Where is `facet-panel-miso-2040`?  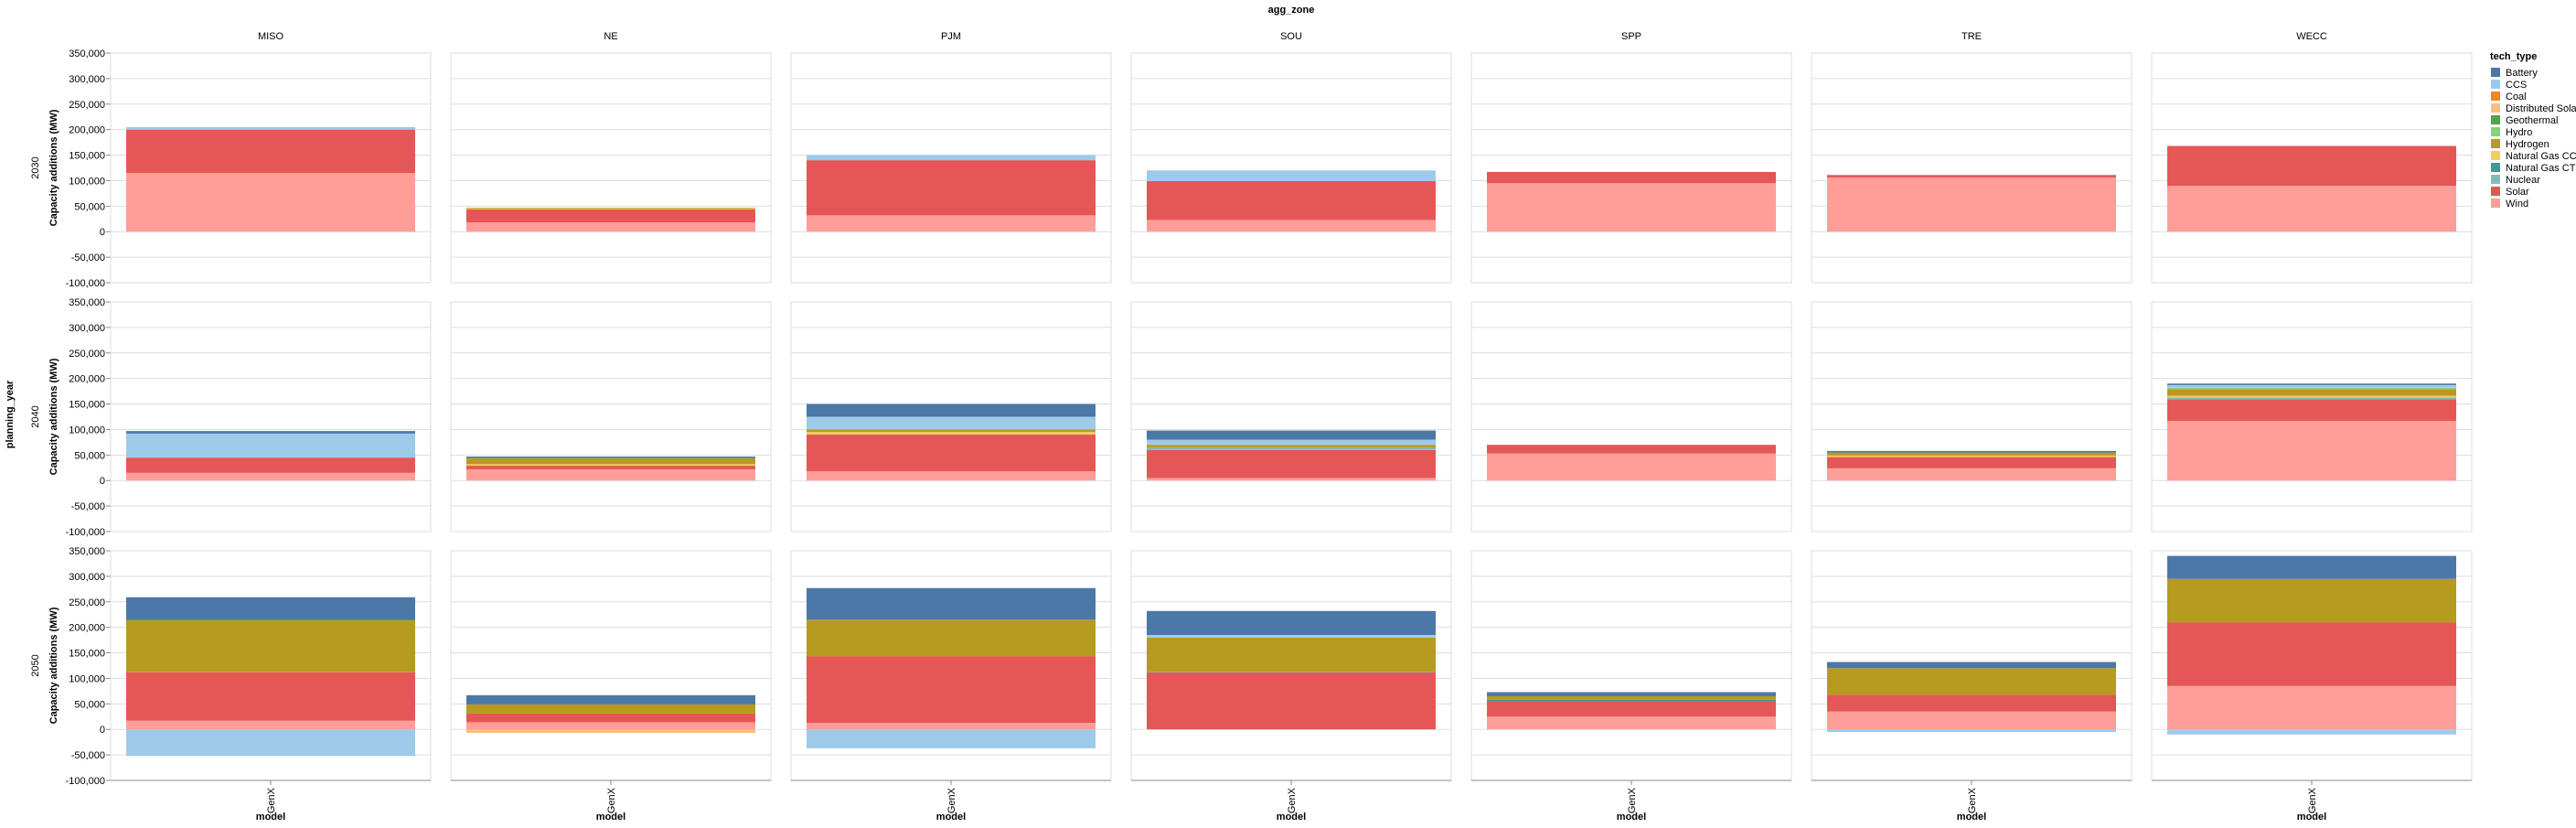
facet-panel-miso-2040 is located at coordinates (271, 416).